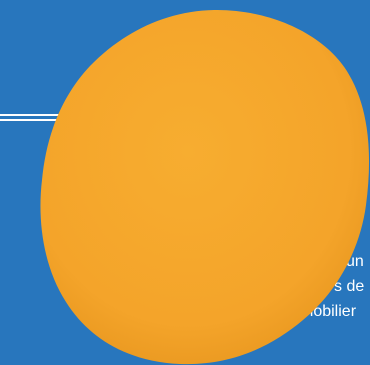 This screenshot has width=370, height=365. What do you see at coordinates (148, 120) in the screenshot?
I see `divider-line-bottom` at bounding box center [148, 120].